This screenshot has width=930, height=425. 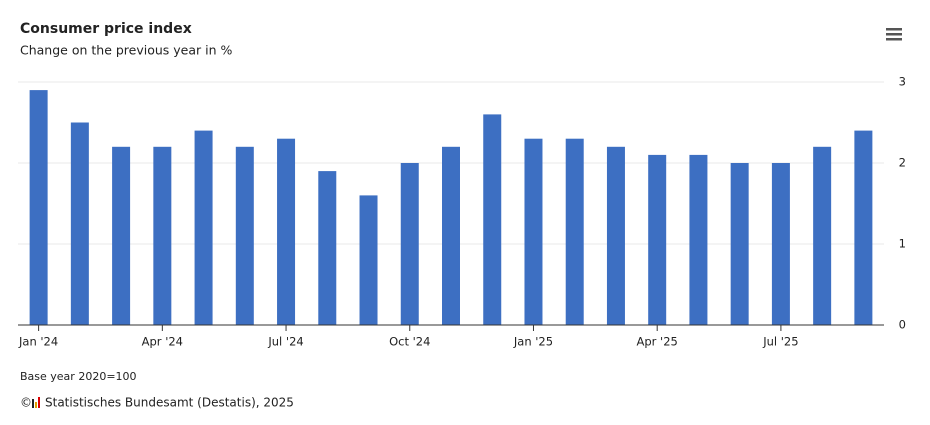 What do you see at coordinates (162, 342) in the screenshot?
I see `x-tick-label: Apr '24` at bounding box center [162, 342].